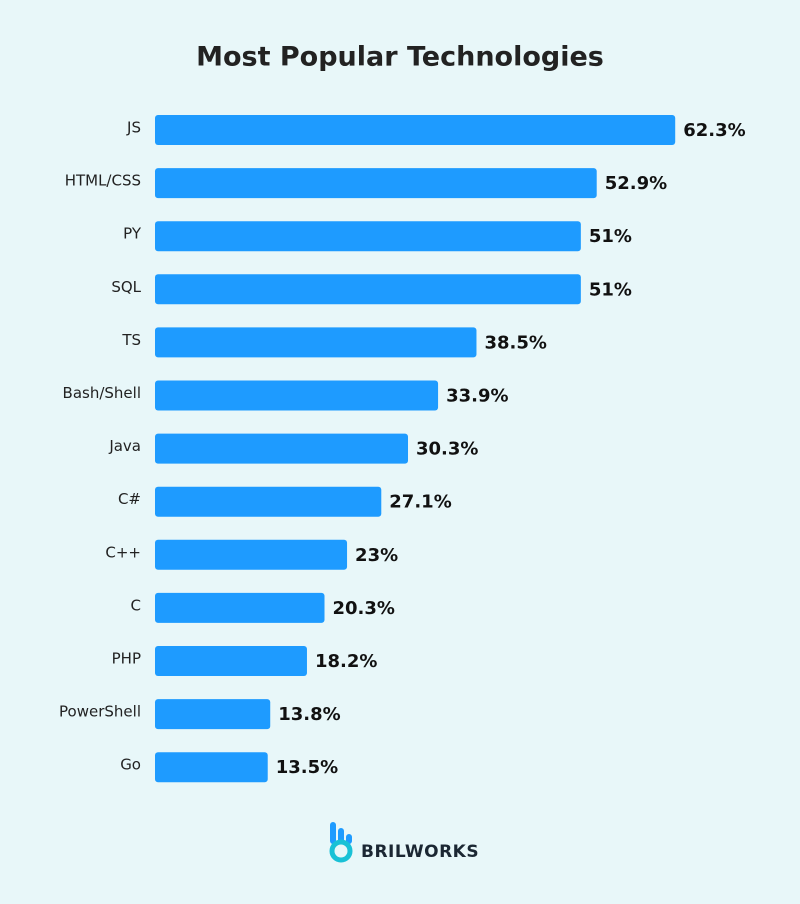 The height and width of the screenshot is (904, 800). What do you see at coordinates (136, 605) in the screenshot?
I see `category-label: C` at bounding box center [136, 605].